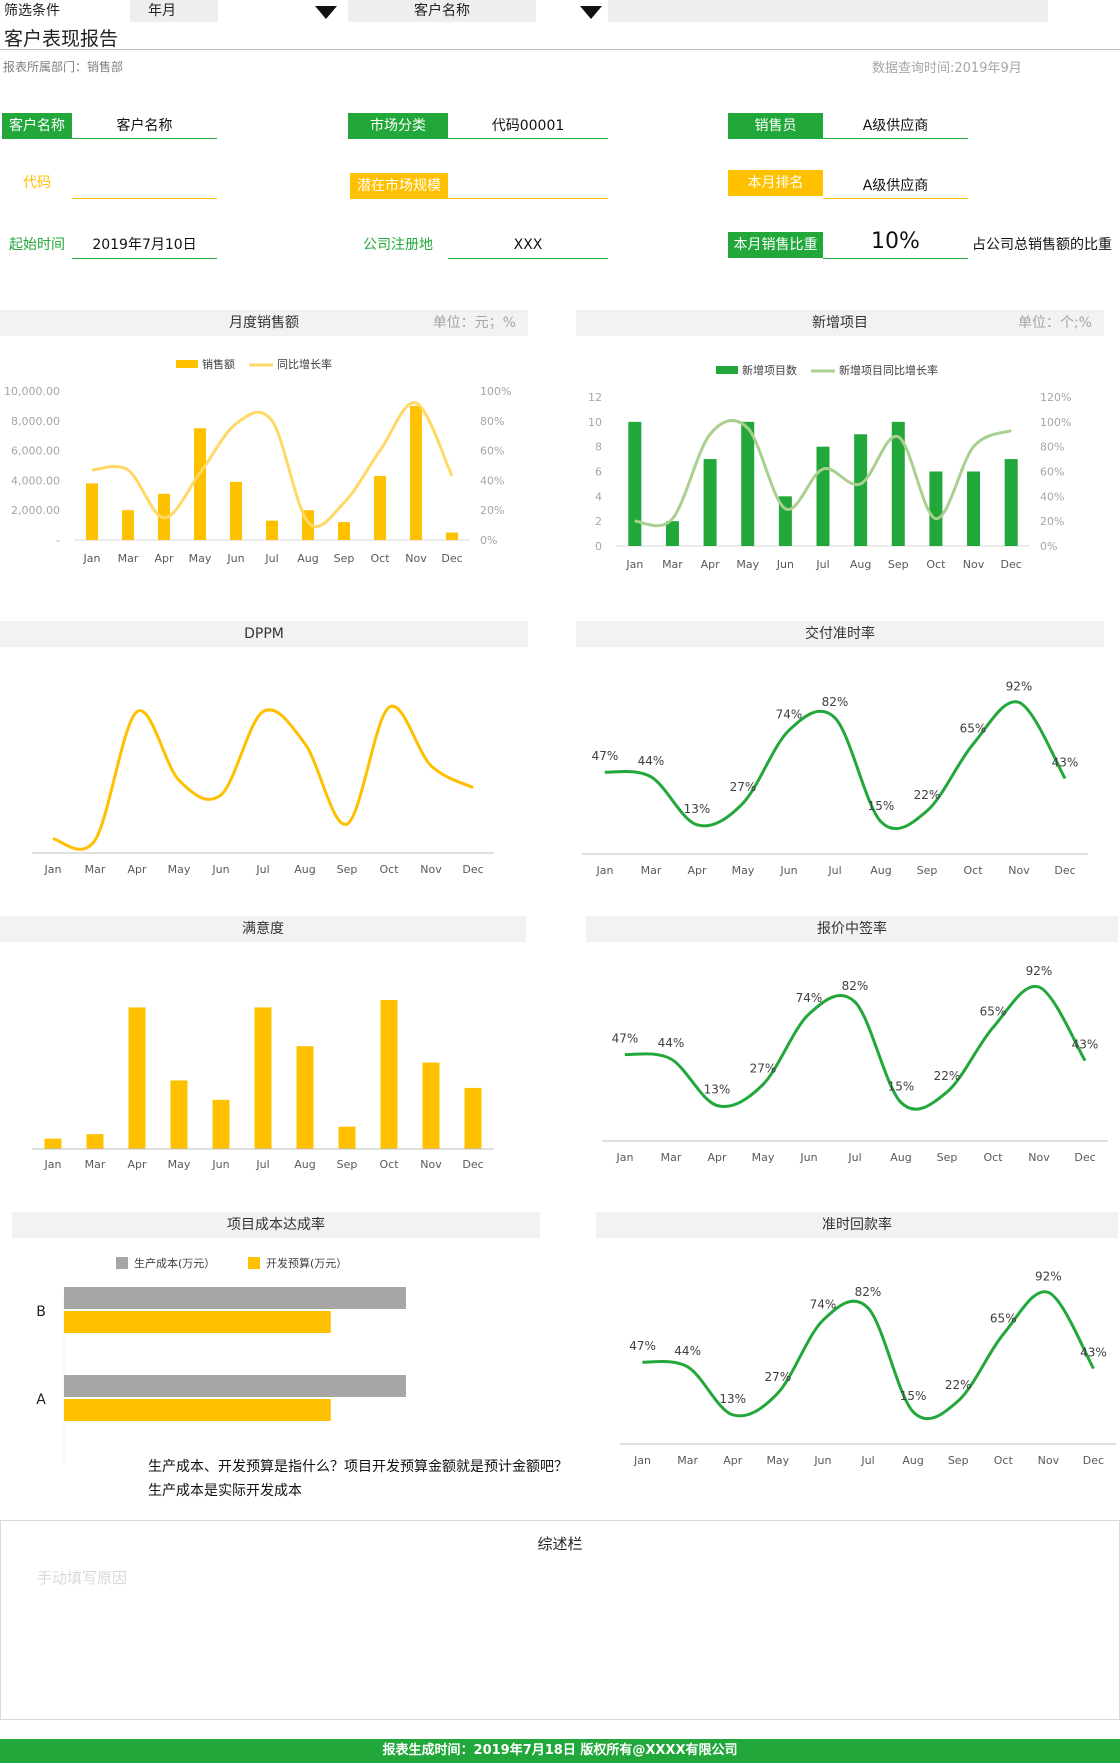 Image resolution: width=1120 pixels, height=1763 pixels. Describe the element at coordinates (144, 126) in the screenshot. I see `customer-name-value: 客户名称` at that location.